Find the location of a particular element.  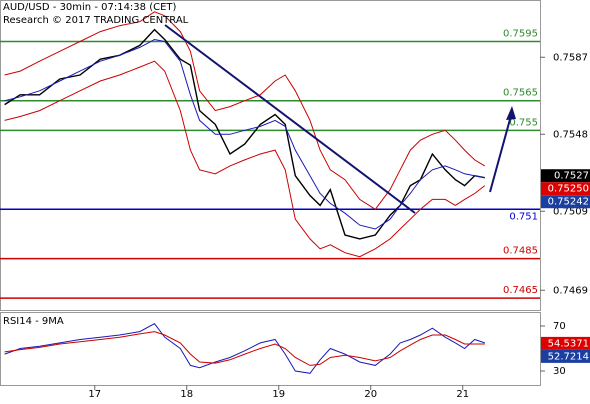

chart-title: AUD/USD - 30min - 07:14:38 (CET) is located at coordinates (90, 7).